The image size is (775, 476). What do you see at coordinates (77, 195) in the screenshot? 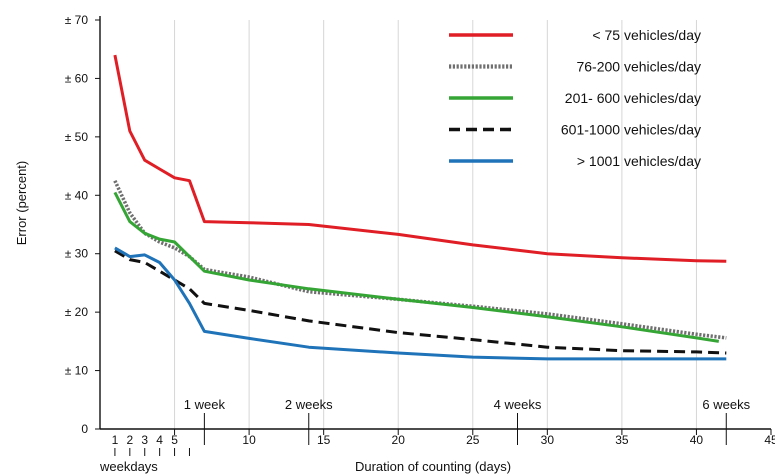
I see `y-tick-label: ± 40` at bounding box center [77, 195].